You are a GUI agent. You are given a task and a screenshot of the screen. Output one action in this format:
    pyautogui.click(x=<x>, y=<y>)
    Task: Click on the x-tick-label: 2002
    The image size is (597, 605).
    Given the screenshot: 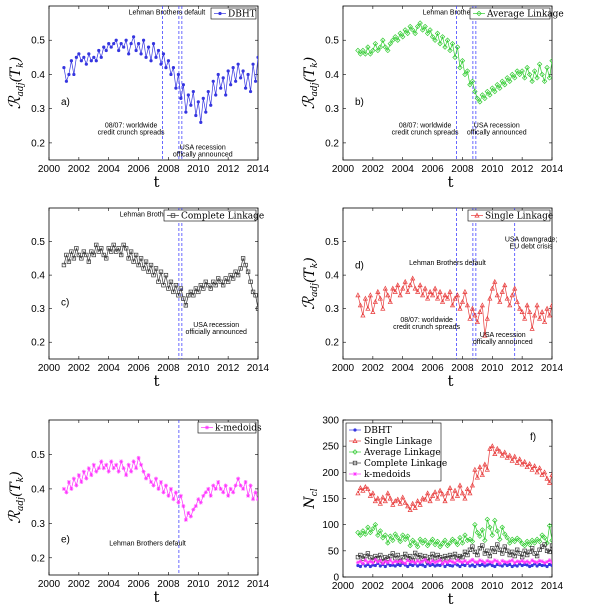 What is the action you would take?
    pyautogui.click(x=373, y=368)
    